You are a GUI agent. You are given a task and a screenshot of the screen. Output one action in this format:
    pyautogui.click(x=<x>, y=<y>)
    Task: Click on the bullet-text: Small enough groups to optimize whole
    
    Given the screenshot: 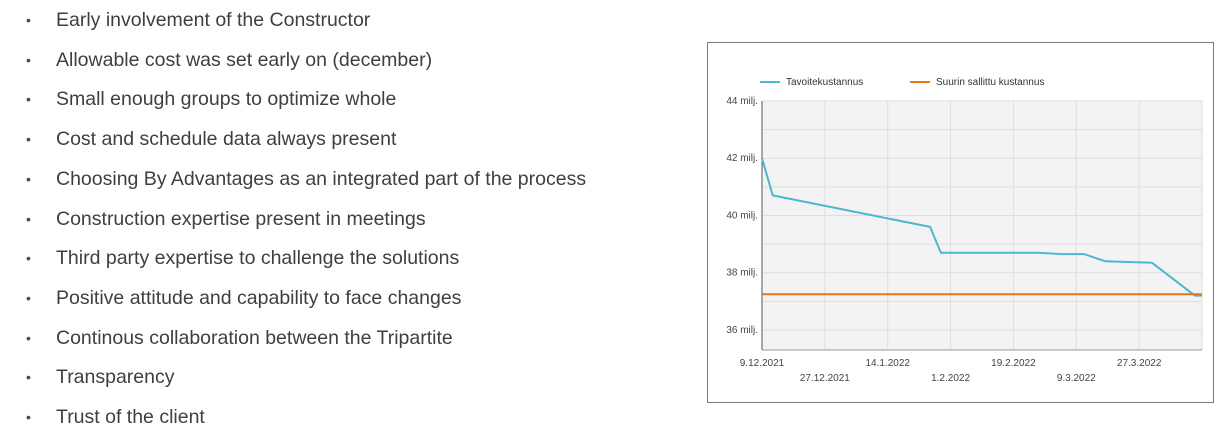 What is the action you would take?
    pyautogui.click(x=226, y=99)
    